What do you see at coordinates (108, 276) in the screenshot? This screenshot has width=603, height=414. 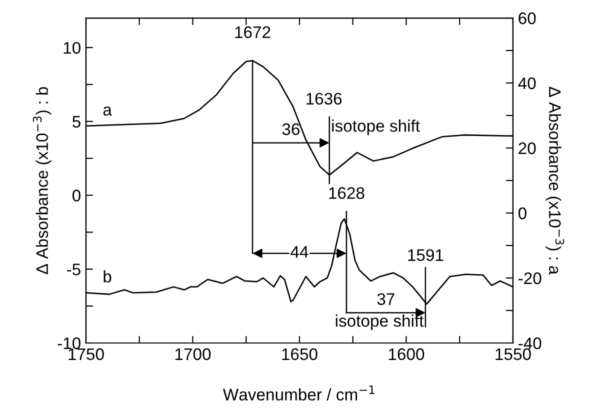 I see `series-label: b` at bounding box center [108, 276].